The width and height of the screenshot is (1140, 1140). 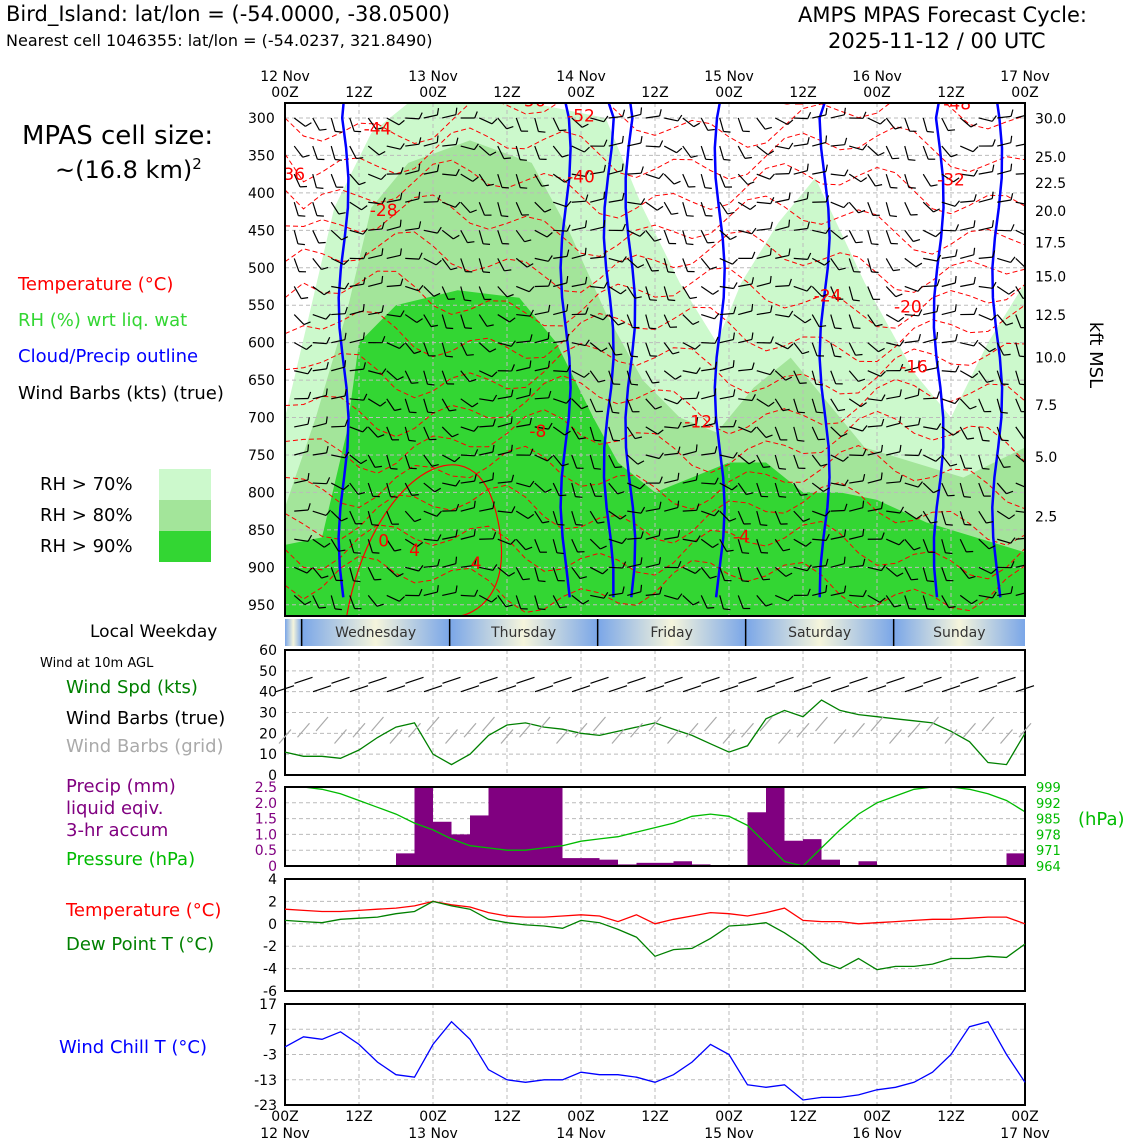 I want to click on temperature-line, so click(x=655, y=912).